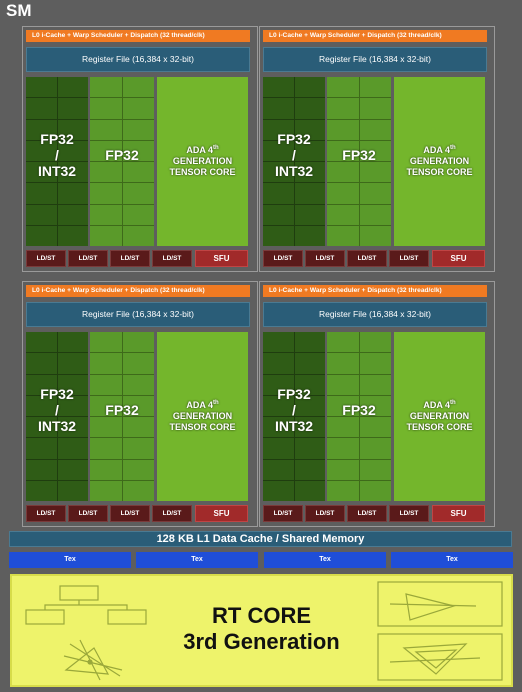  Describe the element at coordinates (216, 148) in the screenshot. I see `tensor-sup: th` at that location.